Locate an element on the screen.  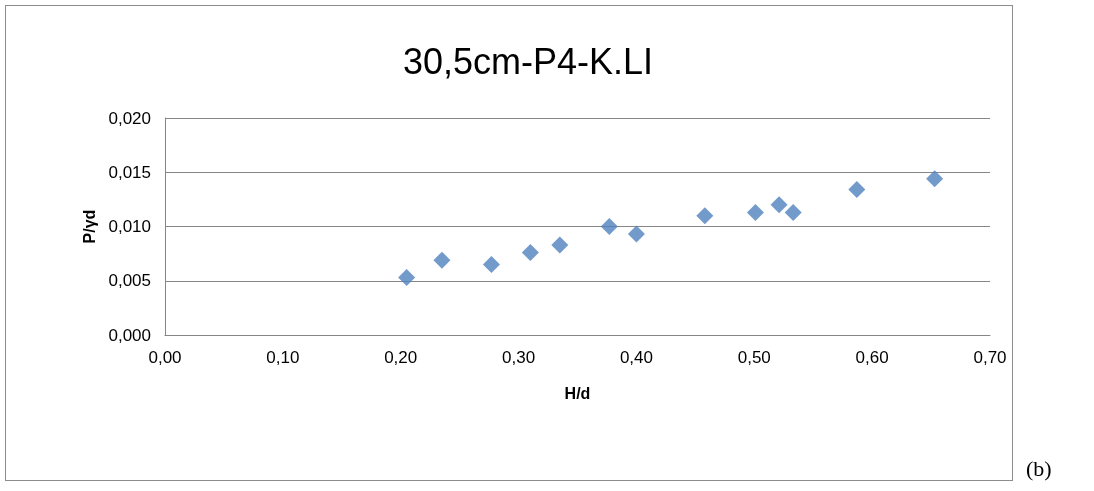
x-tick-label: 0,70 is located at coordinates (990, 357).